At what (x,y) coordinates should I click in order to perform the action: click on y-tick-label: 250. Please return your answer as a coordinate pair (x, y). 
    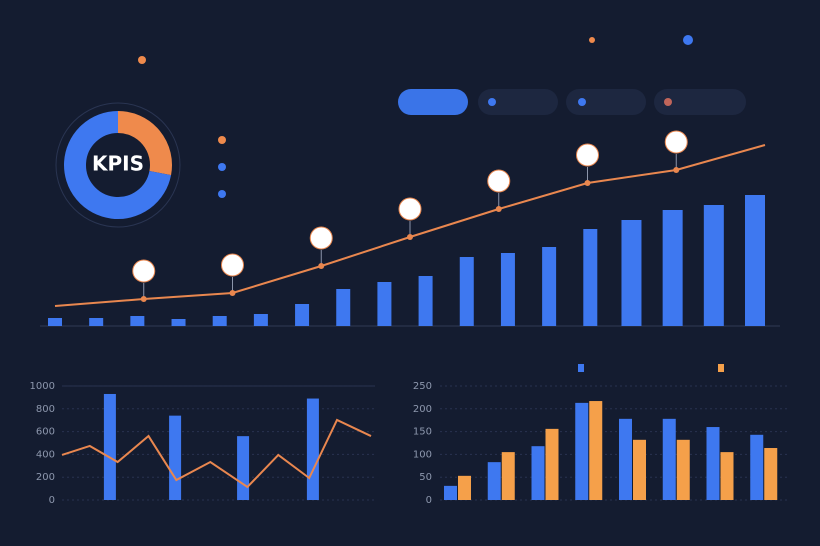
    Looking at the image, I should click on (422, 386).